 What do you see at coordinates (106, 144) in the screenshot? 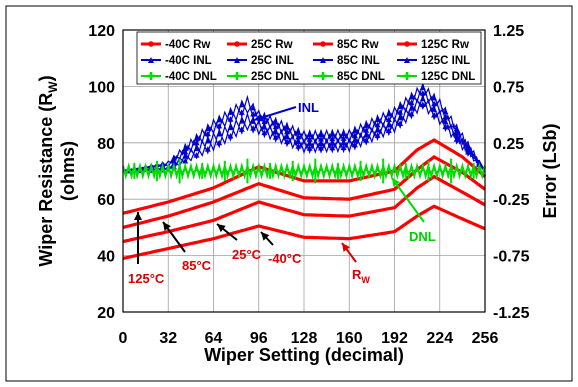
I see `y-tick-label: 80` at bounding box center [106, 144].